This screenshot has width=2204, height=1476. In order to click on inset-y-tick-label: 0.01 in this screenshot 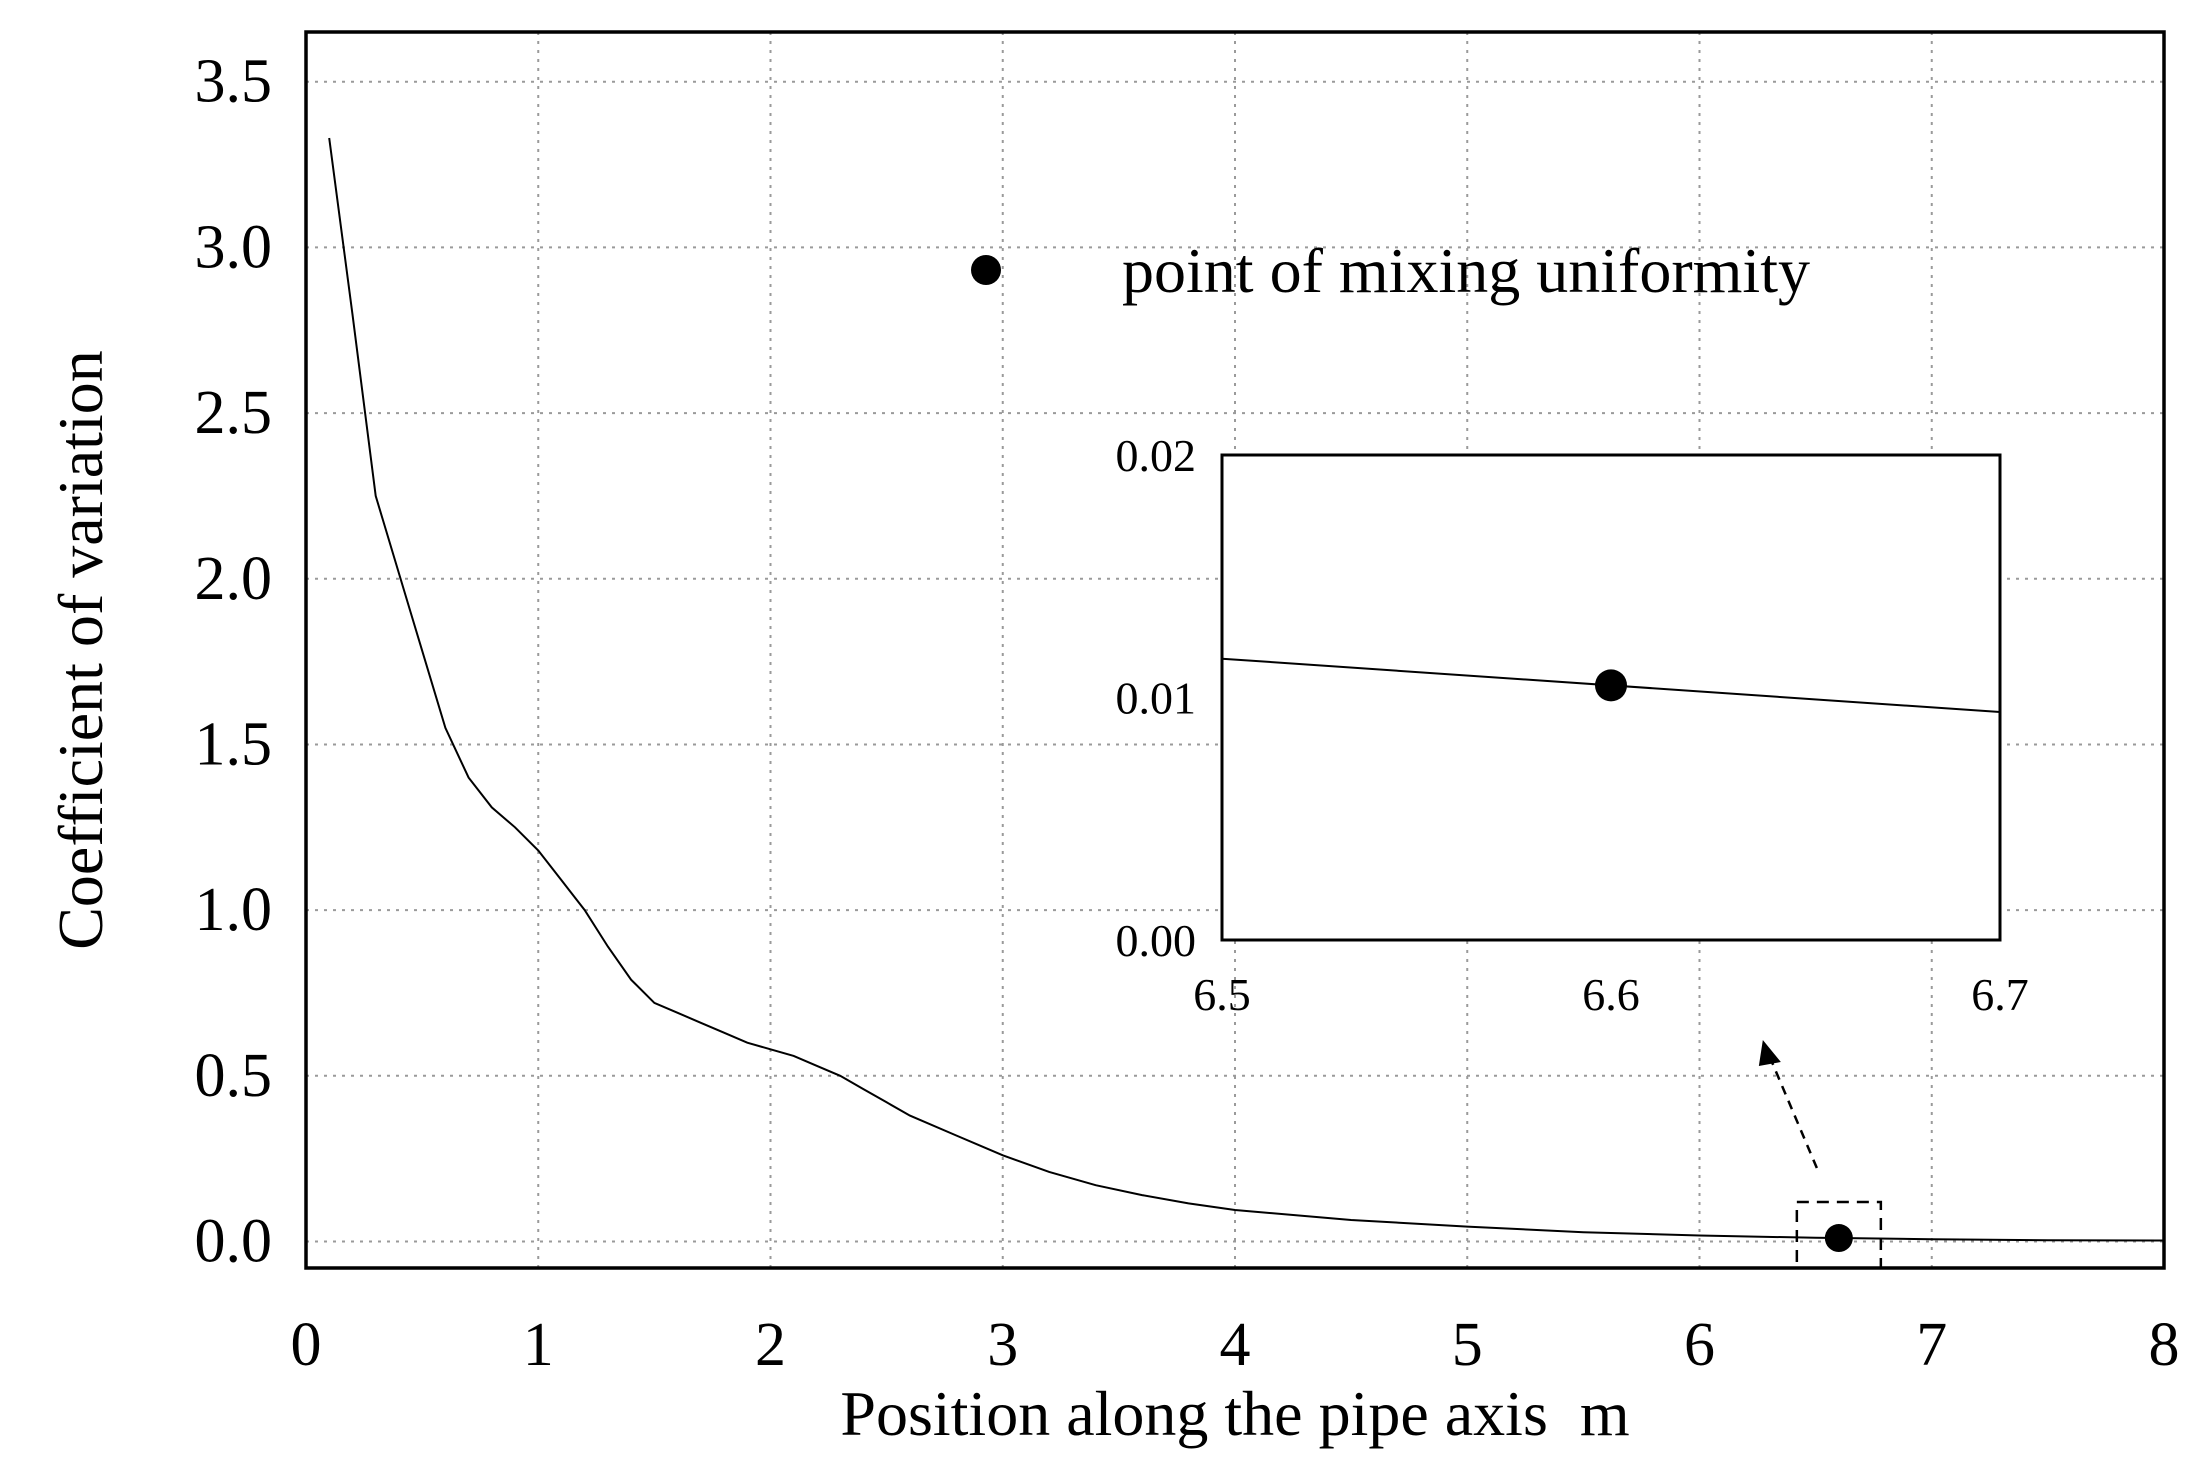, I will do `click(1156, 698)`.